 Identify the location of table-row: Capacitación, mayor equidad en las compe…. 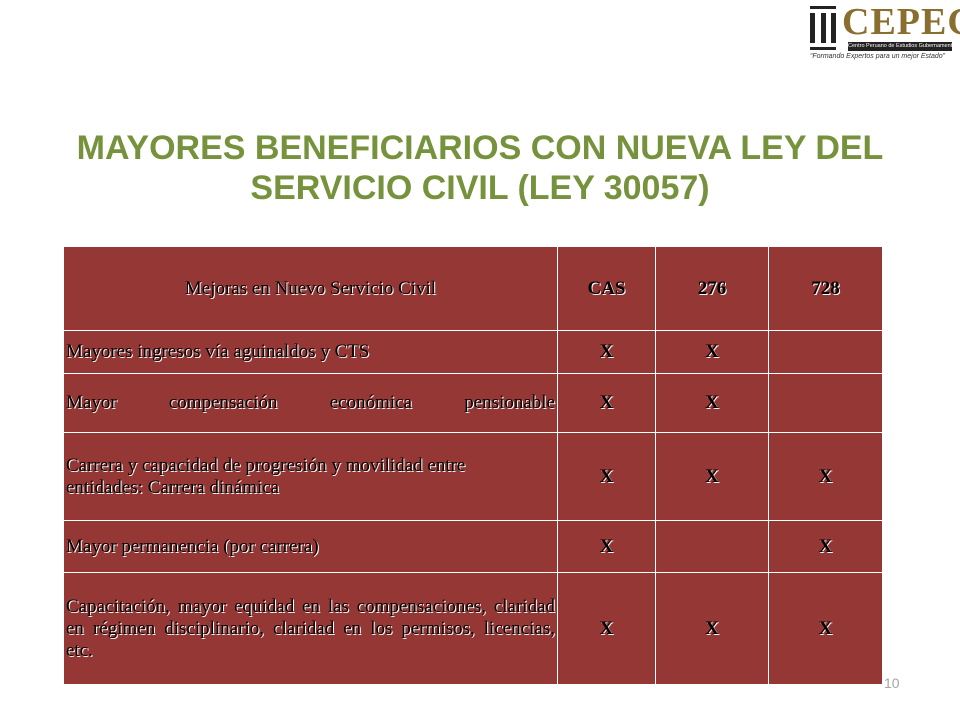
(473, 628).